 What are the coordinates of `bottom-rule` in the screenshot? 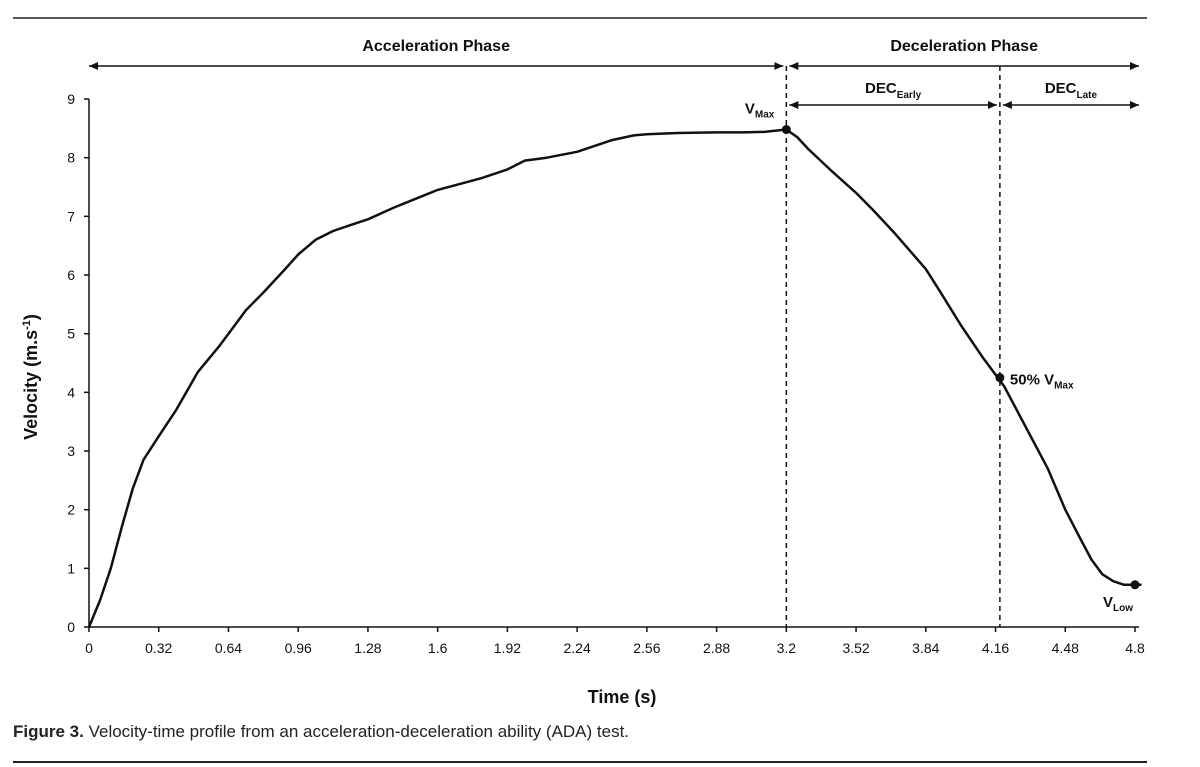 It's located at (580, 762).